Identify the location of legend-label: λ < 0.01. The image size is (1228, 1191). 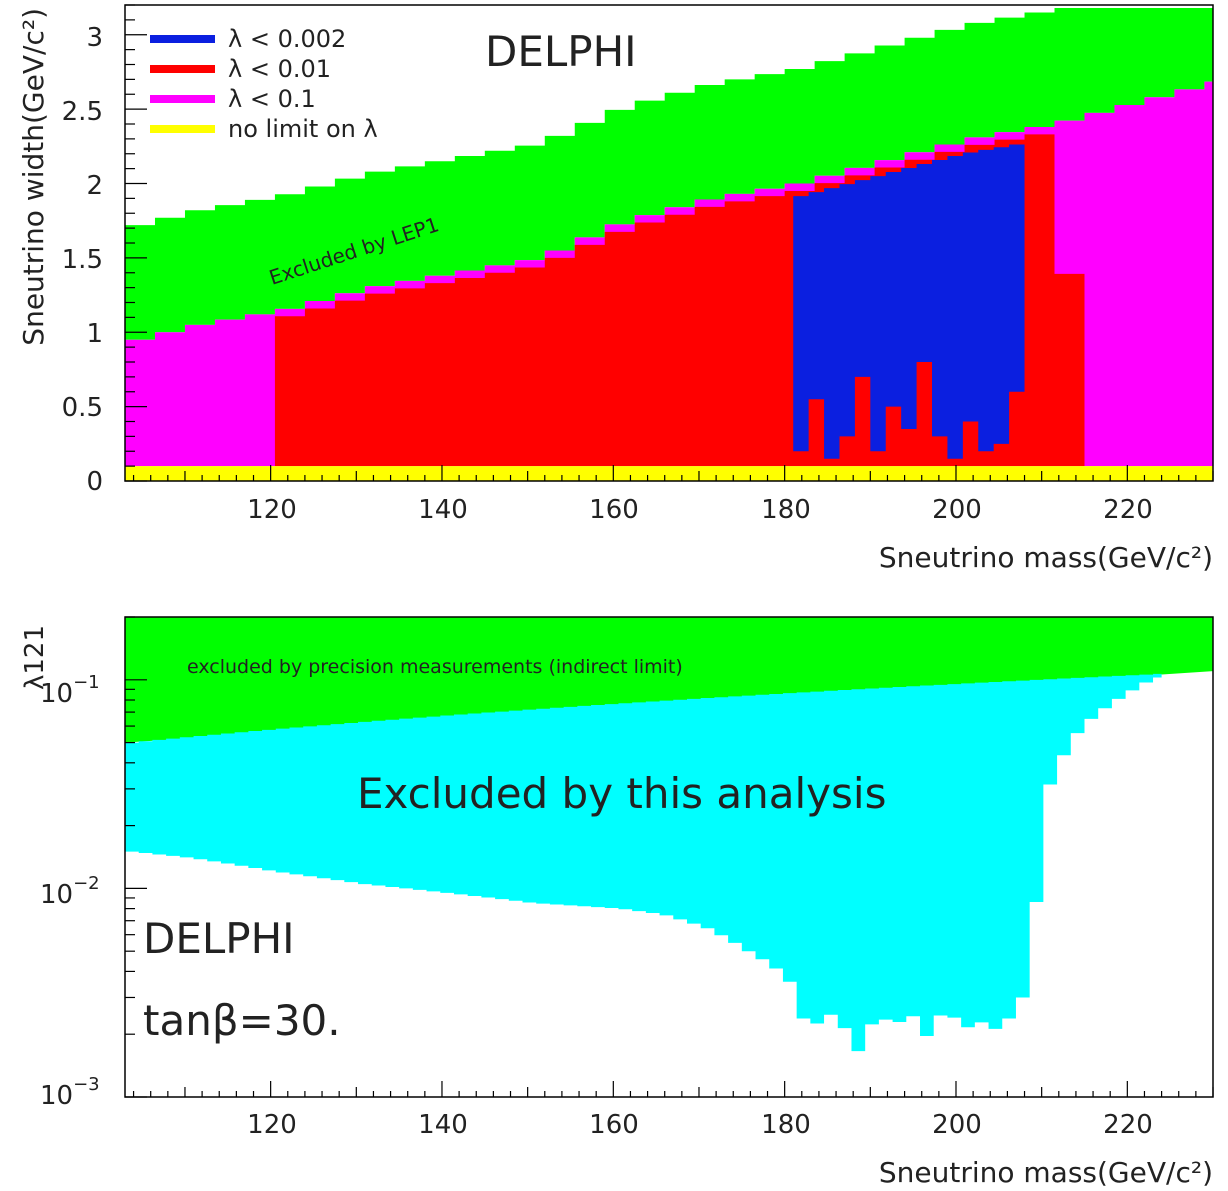
(279, 69).